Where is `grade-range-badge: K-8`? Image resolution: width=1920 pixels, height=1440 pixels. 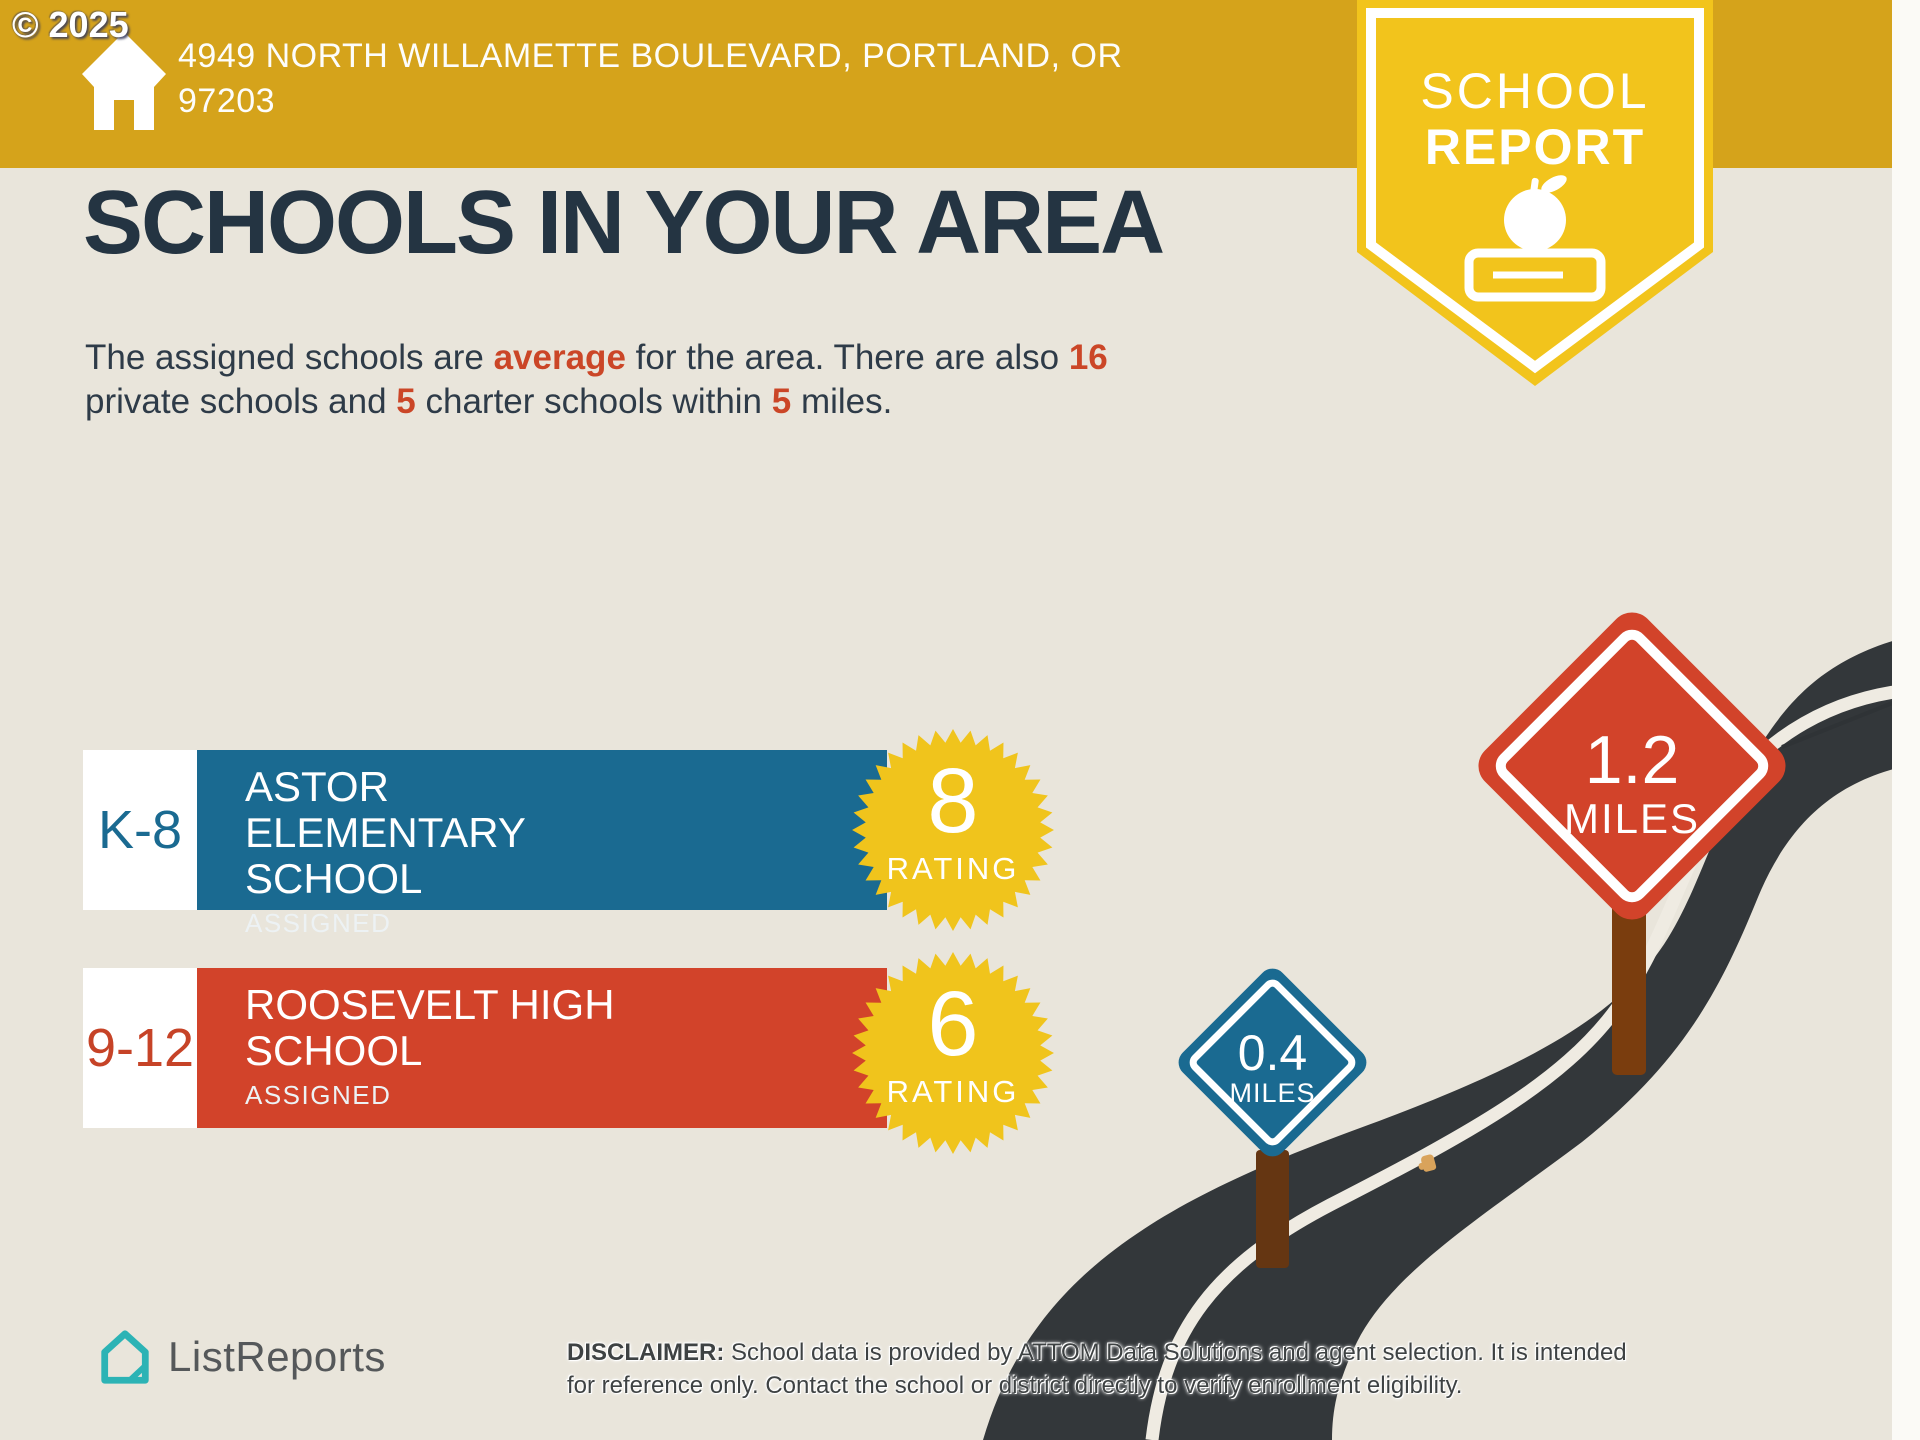
grade-range-badge: K-8 is located at coordinates (140, 830).